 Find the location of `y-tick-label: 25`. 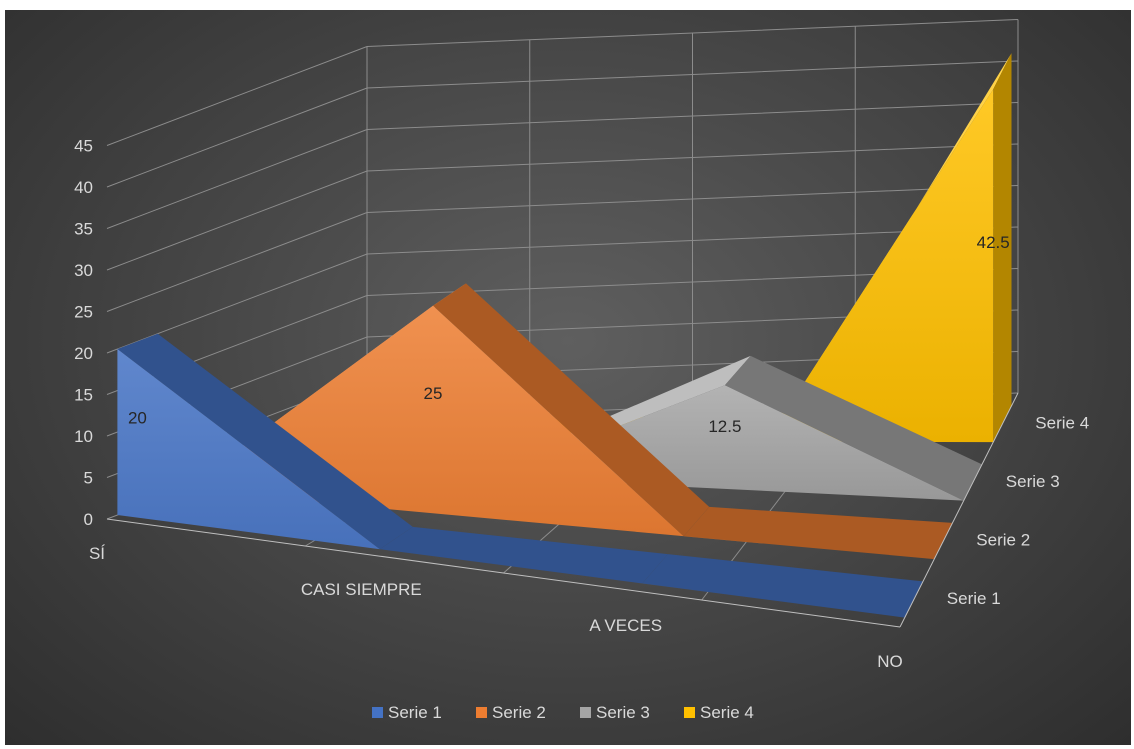

y-tick-label: 25 is located at coordinates (83, 312).